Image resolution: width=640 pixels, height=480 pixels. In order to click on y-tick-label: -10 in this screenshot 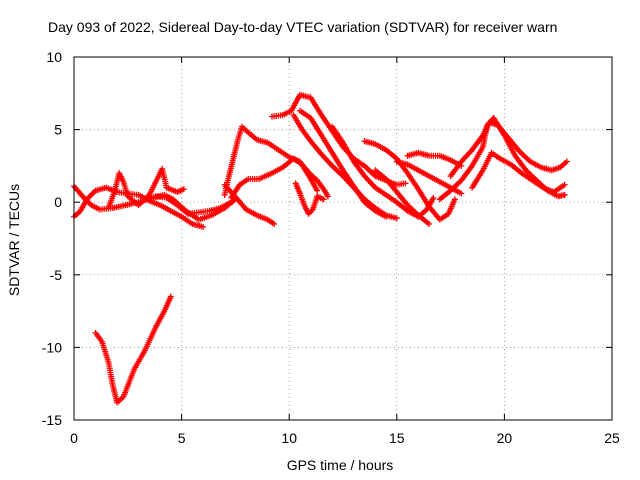, I will do `click(52, 347)`.